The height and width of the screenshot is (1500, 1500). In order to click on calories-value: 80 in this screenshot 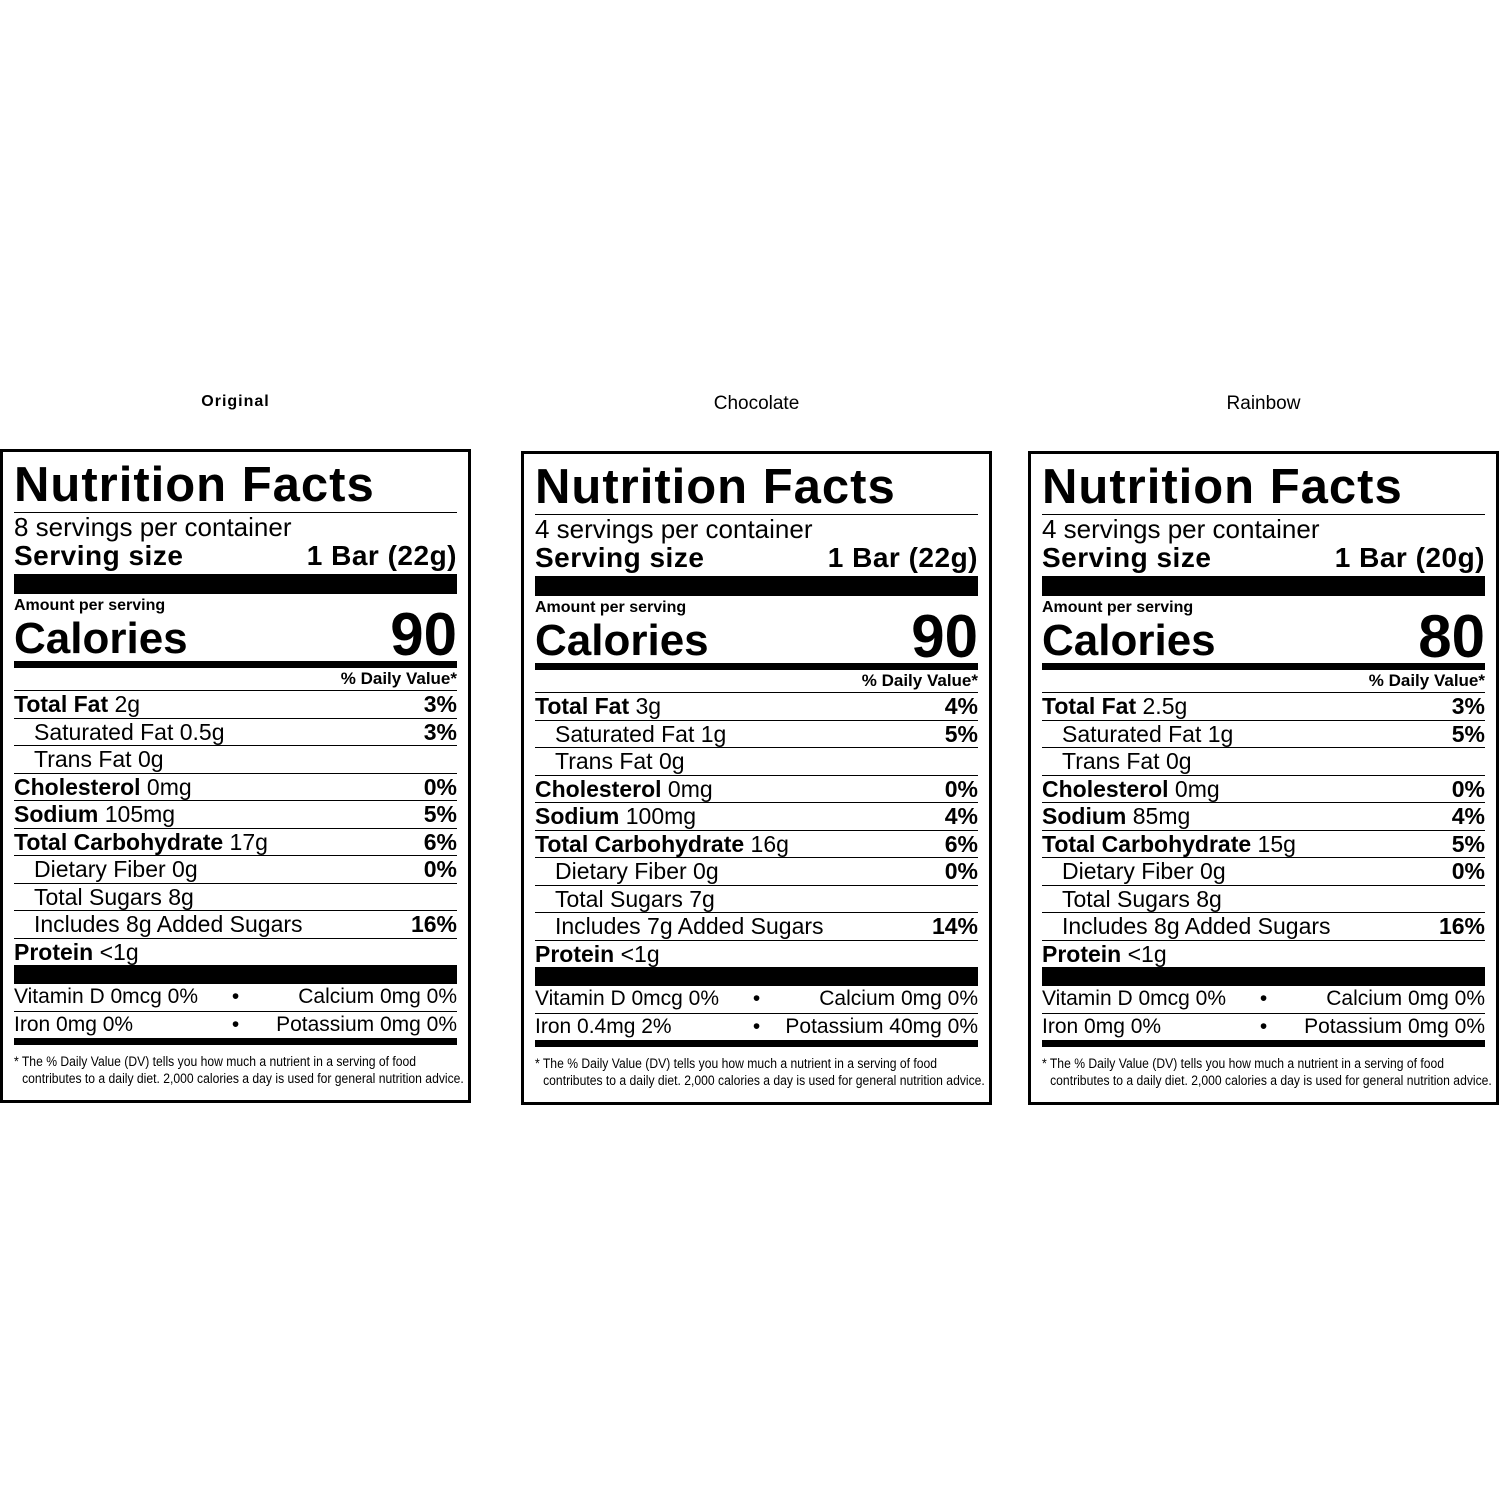, I will do `click(1451, 636)`.